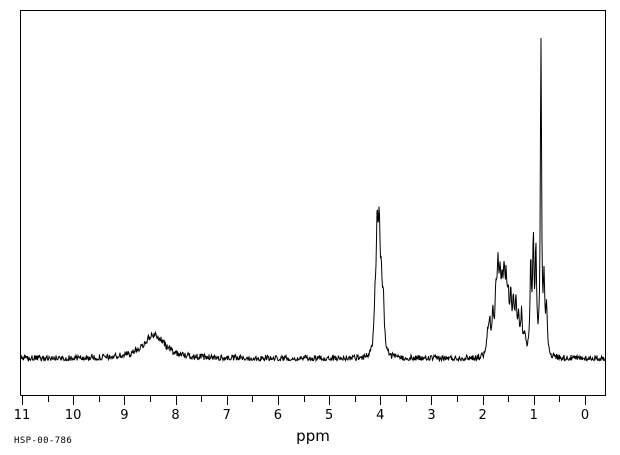  What do you see at coordinates (585, 415) in the screenshot?
I see `x-axis-tick-label: 0` at bounding box center [585, 415].